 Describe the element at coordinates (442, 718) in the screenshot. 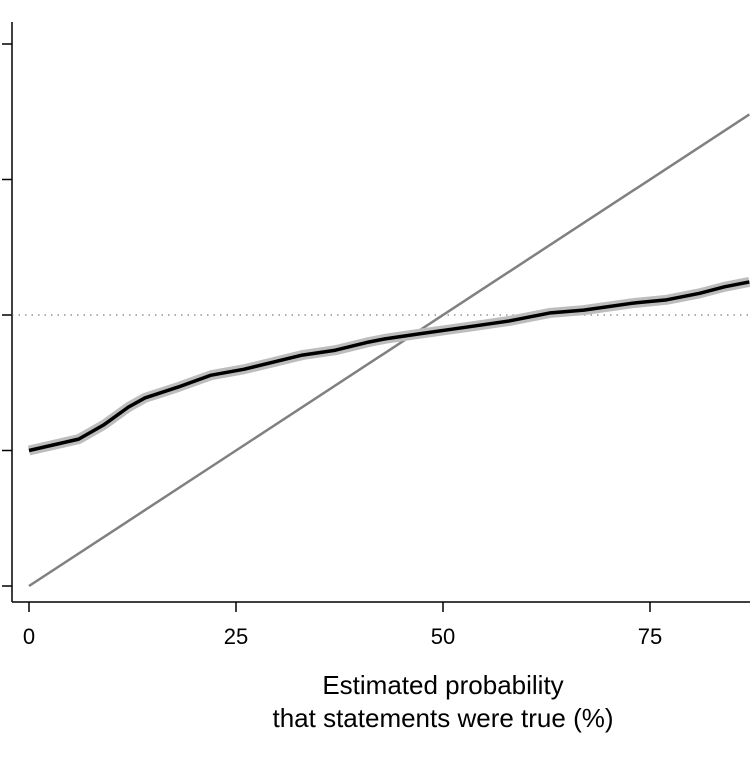

I see `x-axis-title-line-2: that statements were true (%)` at that location.